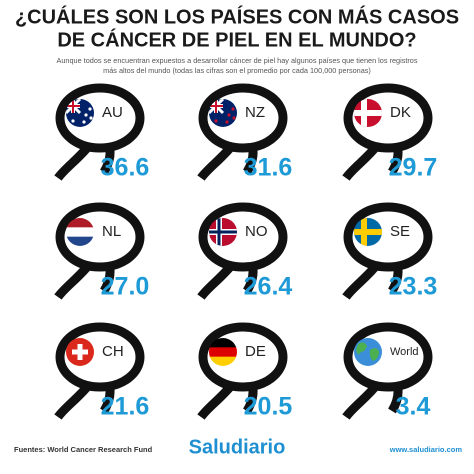  What do you see at coordinates (255, 112) in the screenshot?
I see `country-code: NZ` at bounding box center [255, 112].